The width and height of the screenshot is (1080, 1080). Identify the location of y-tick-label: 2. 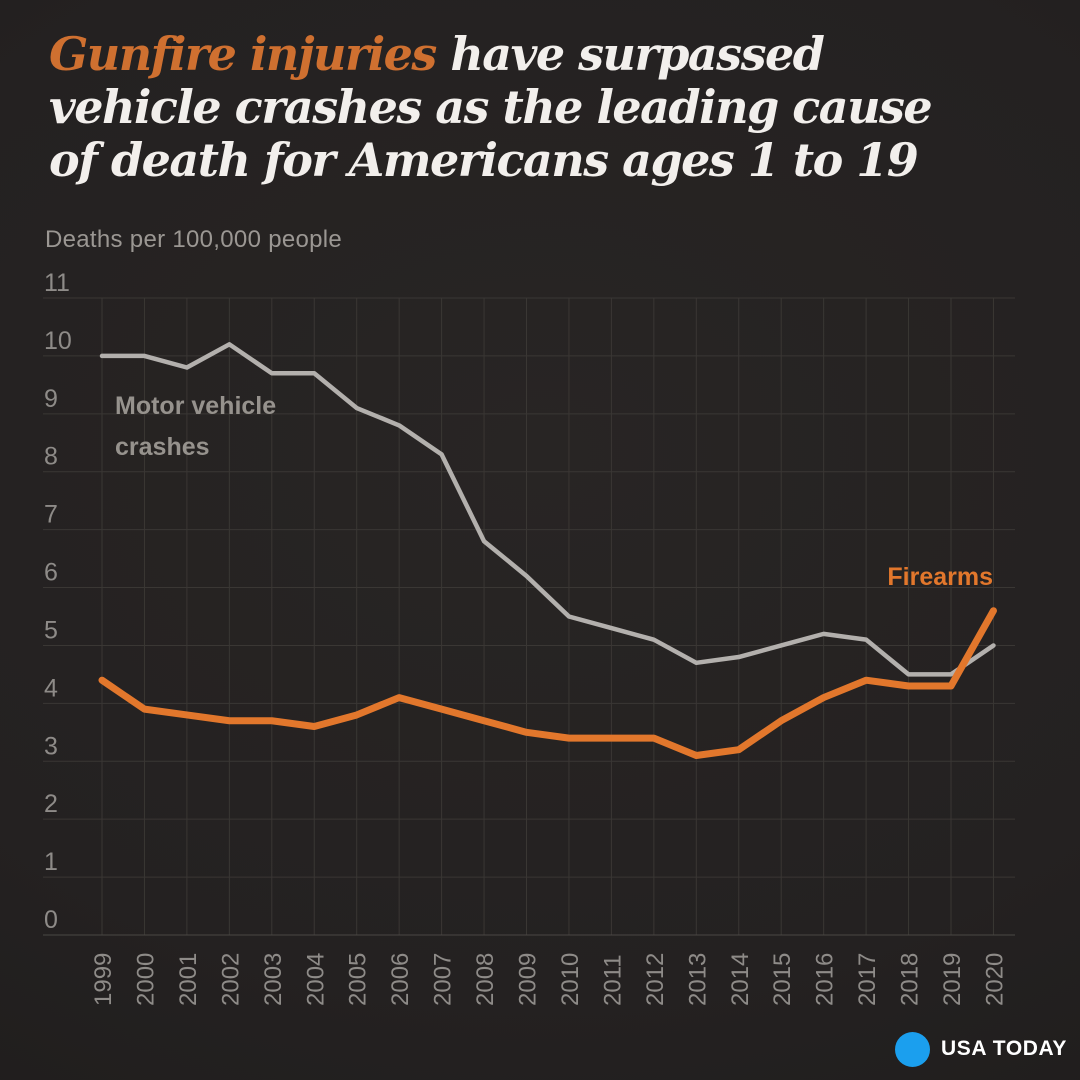
(51, 804).